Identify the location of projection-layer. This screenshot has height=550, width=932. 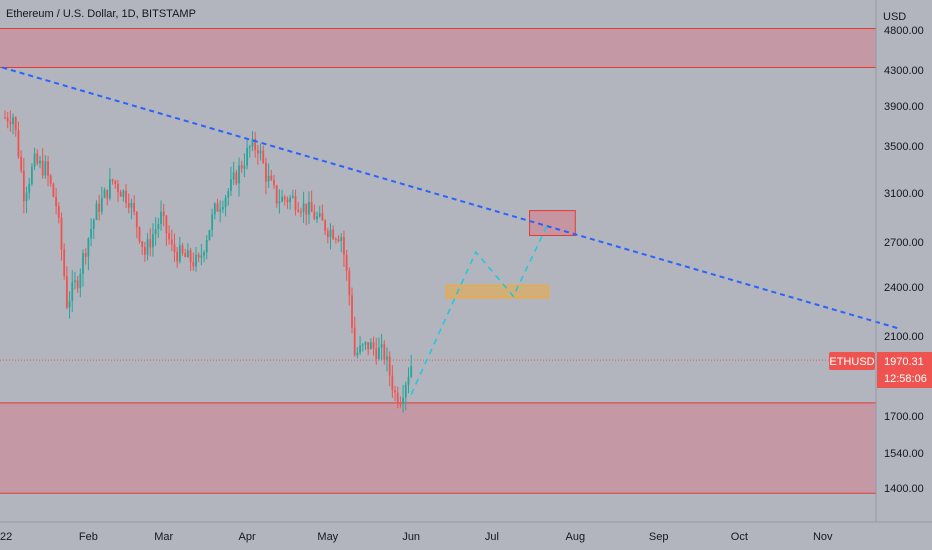
(480, 308).